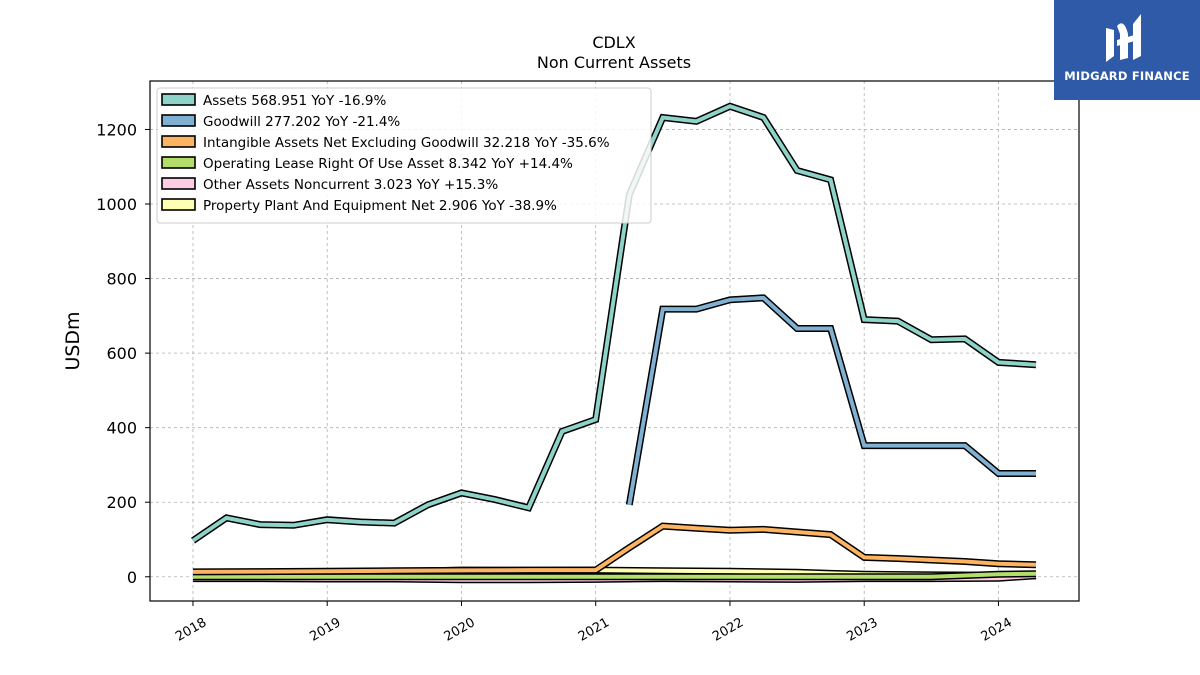 Image resolution: width=1200 pixels, height=675 pixels. What do you see at coordinates (1127, 76) in the screenshot?
I see `logo-text: MIDGARD FINANCE` at bounding box center [1127, 76].